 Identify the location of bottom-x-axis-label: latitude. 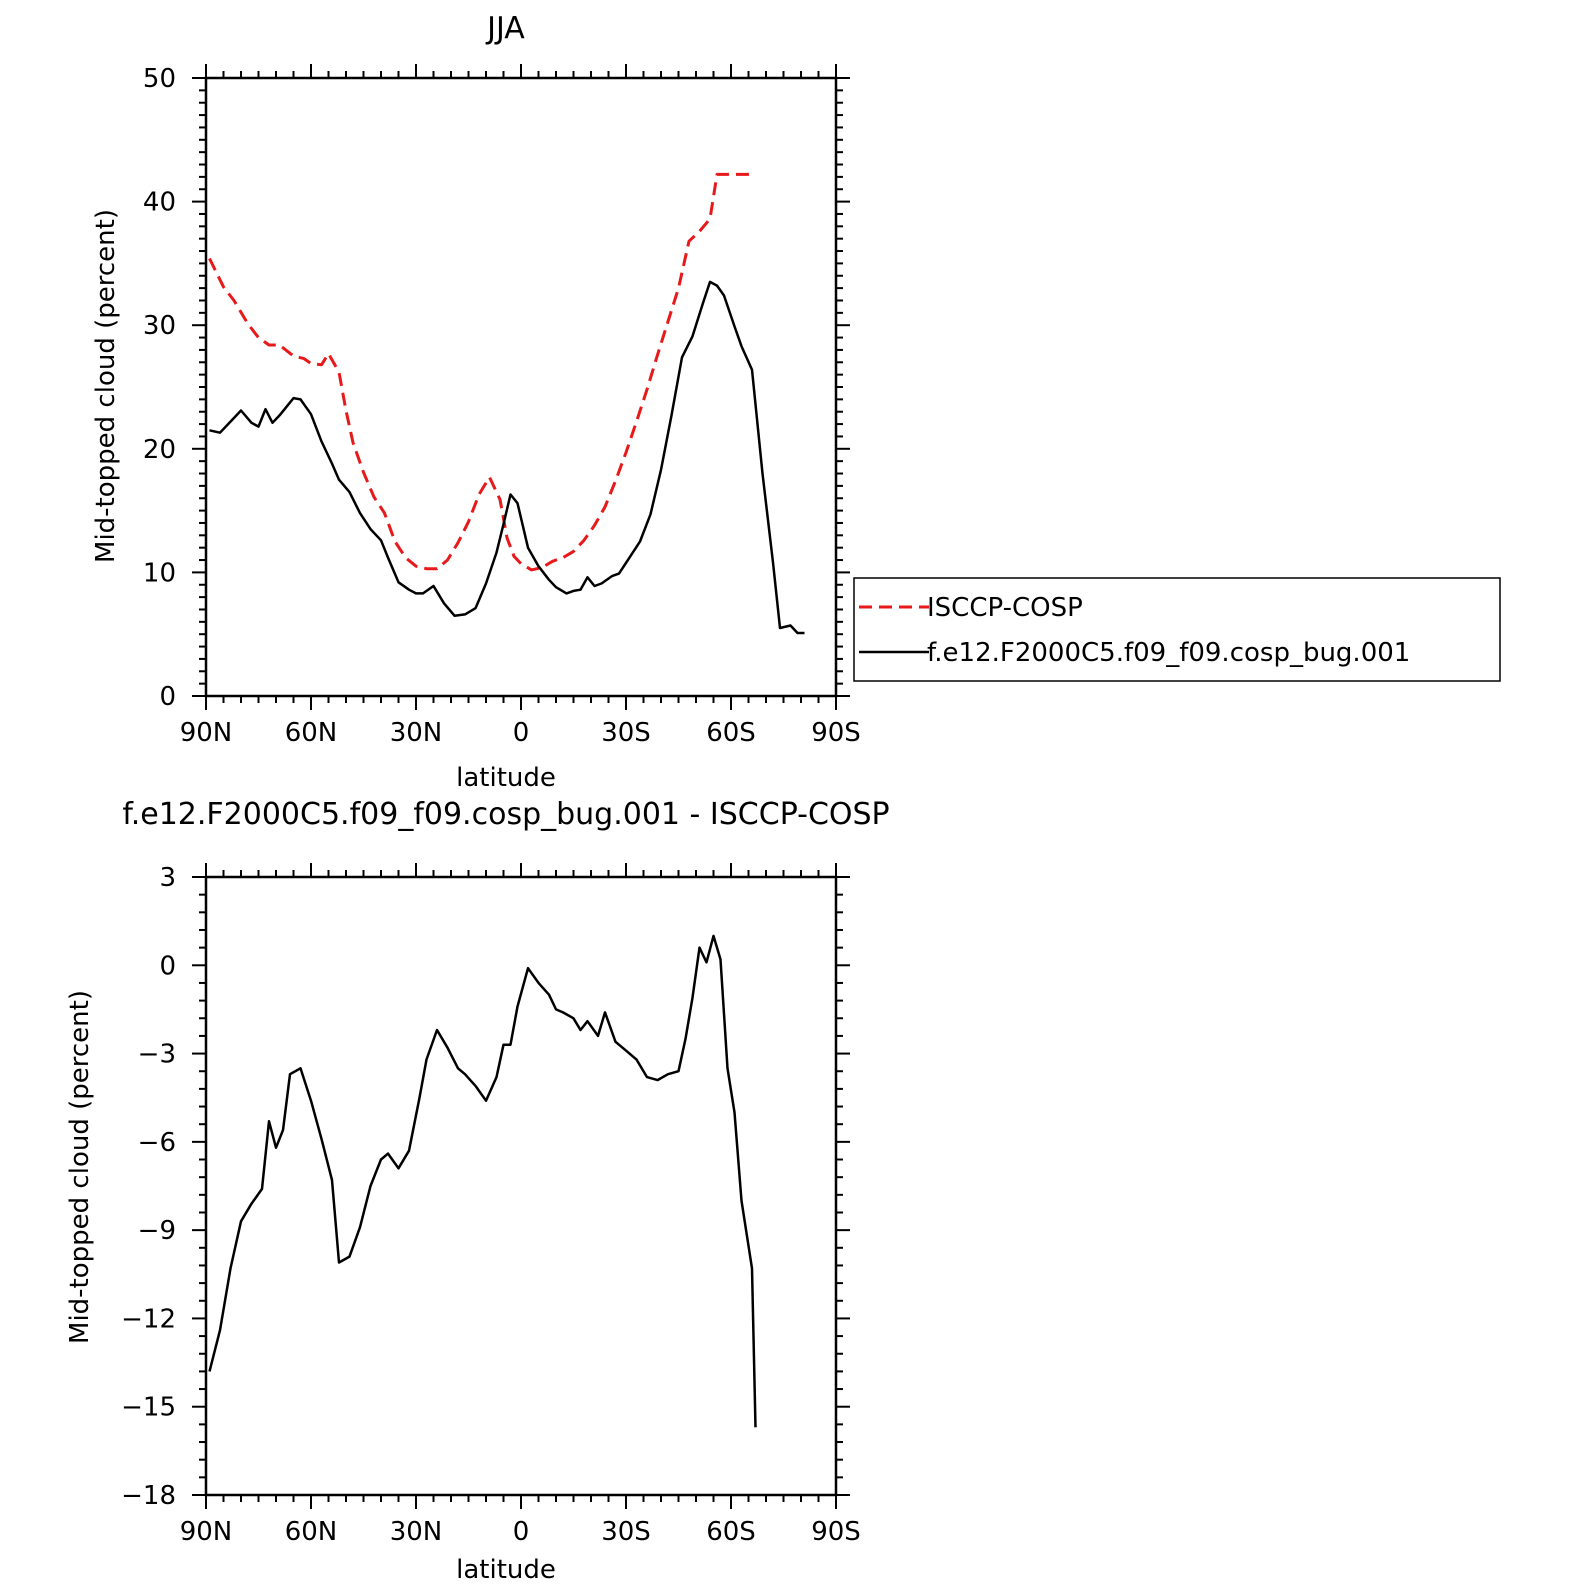
(506, 1570).